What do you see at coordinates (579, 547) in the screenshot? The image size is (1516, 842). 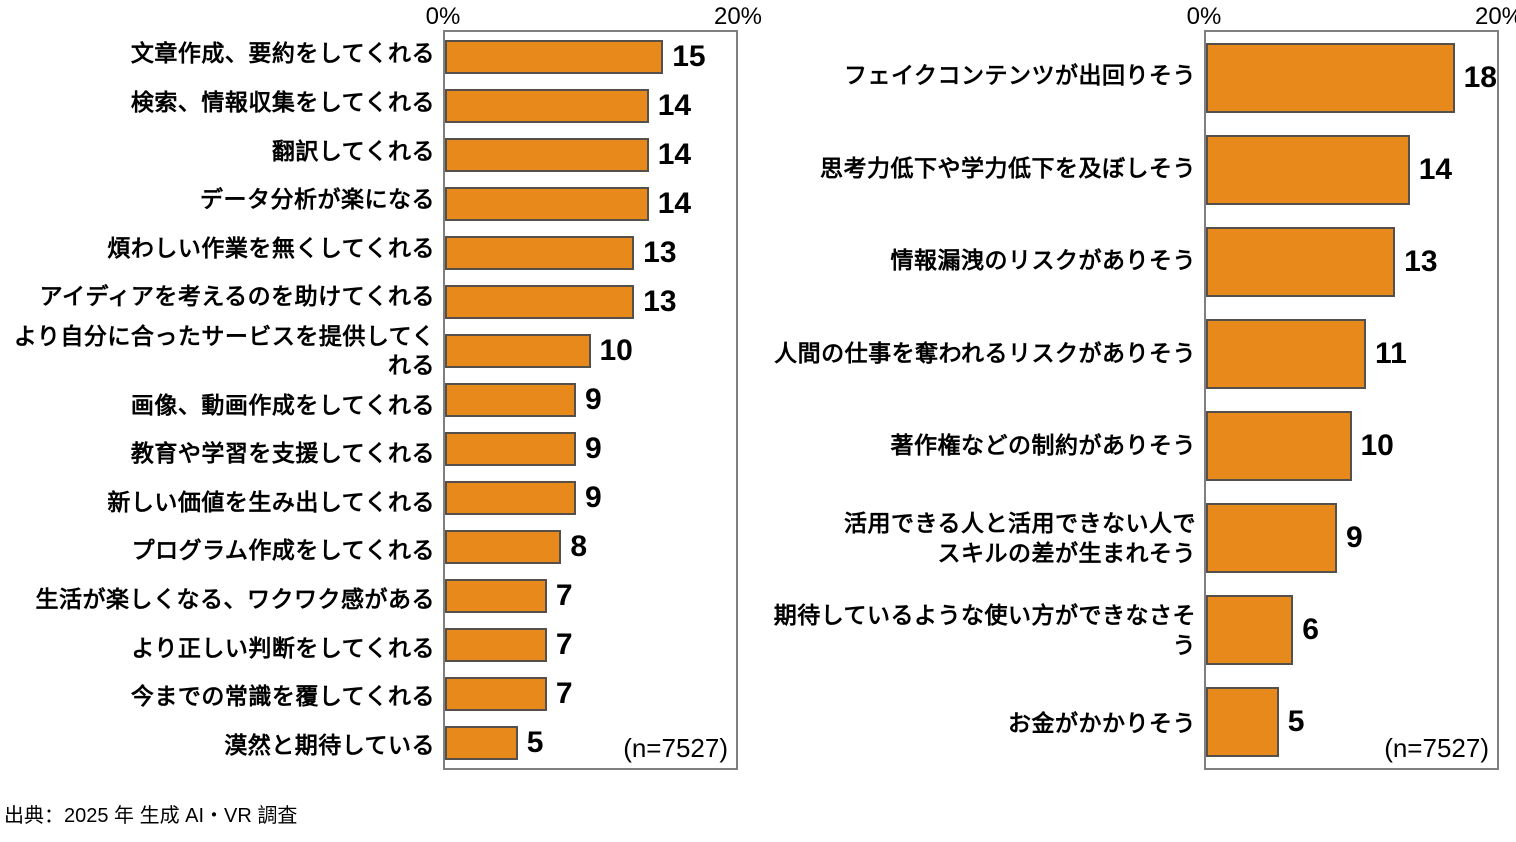 I see `value-label: 8` at bounding box center [579, 547].